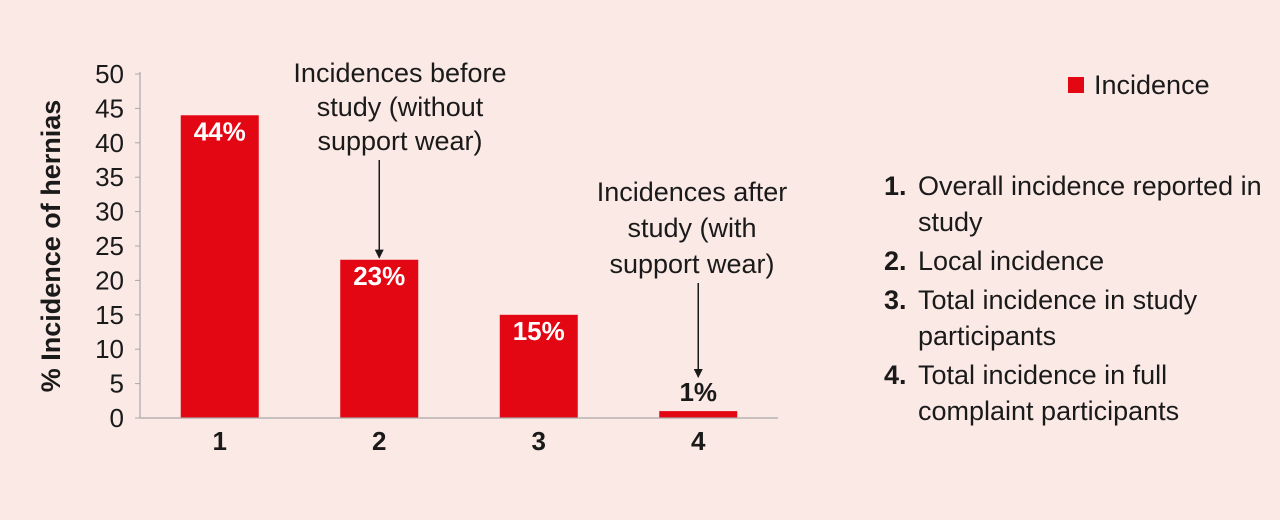 The width and height of the screenshot is (1280, 520). I want to click on data-label: 15%, so click(539, 331).